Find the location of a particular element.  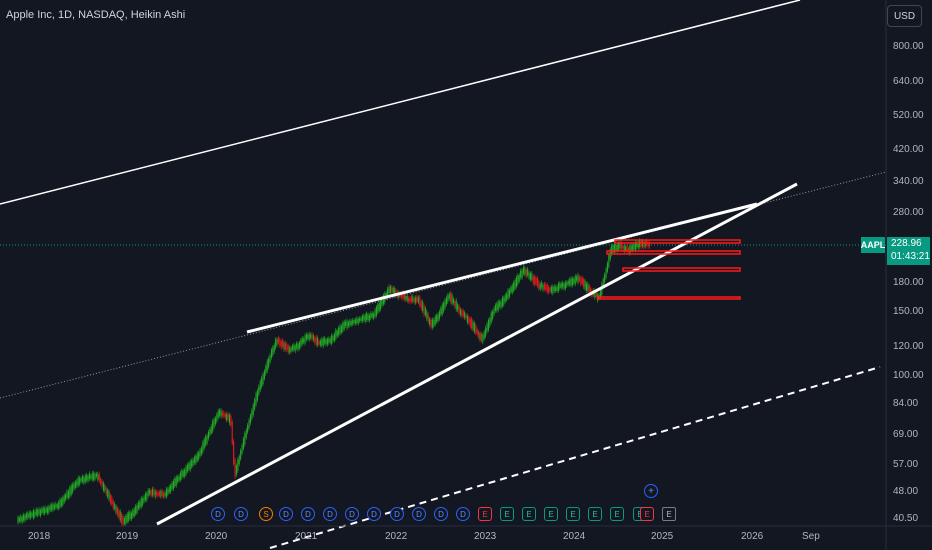

chart-title: Apple Inc, 1D, NASDAQ, Heikin Ashi is located at coordinates (96, 15).